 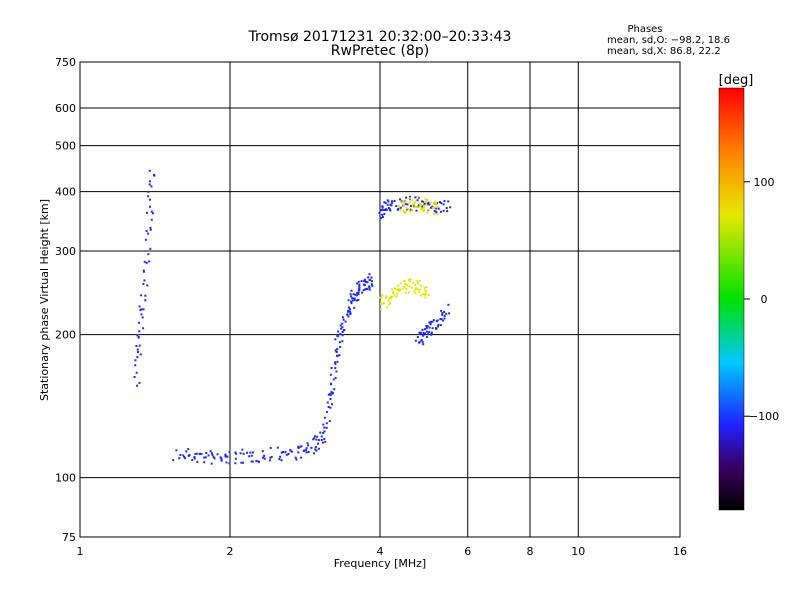 What do you see at coordinates (44, 300) in the screenshot?
I see `y-axis-label: Stationary phase Virtual Height [km]` at bounding box center [44, 300].